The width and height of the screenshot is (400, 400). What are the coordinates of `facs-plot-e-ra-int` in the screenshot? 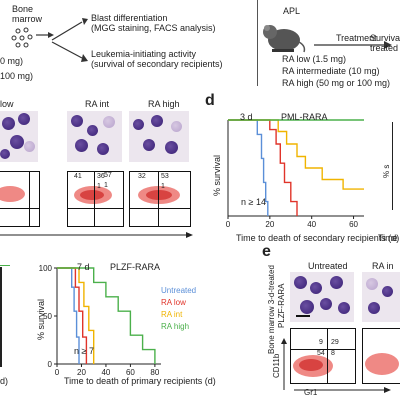 It's located at (381, 356).